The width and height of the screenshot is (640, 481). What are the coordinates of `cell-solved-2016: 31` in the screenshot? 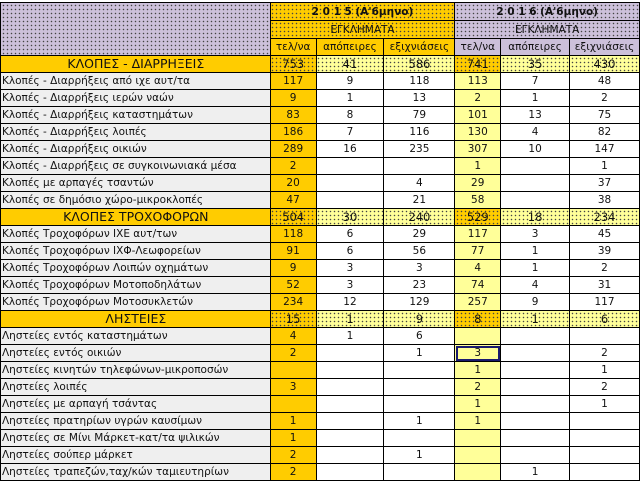 It's located at (604, 285).